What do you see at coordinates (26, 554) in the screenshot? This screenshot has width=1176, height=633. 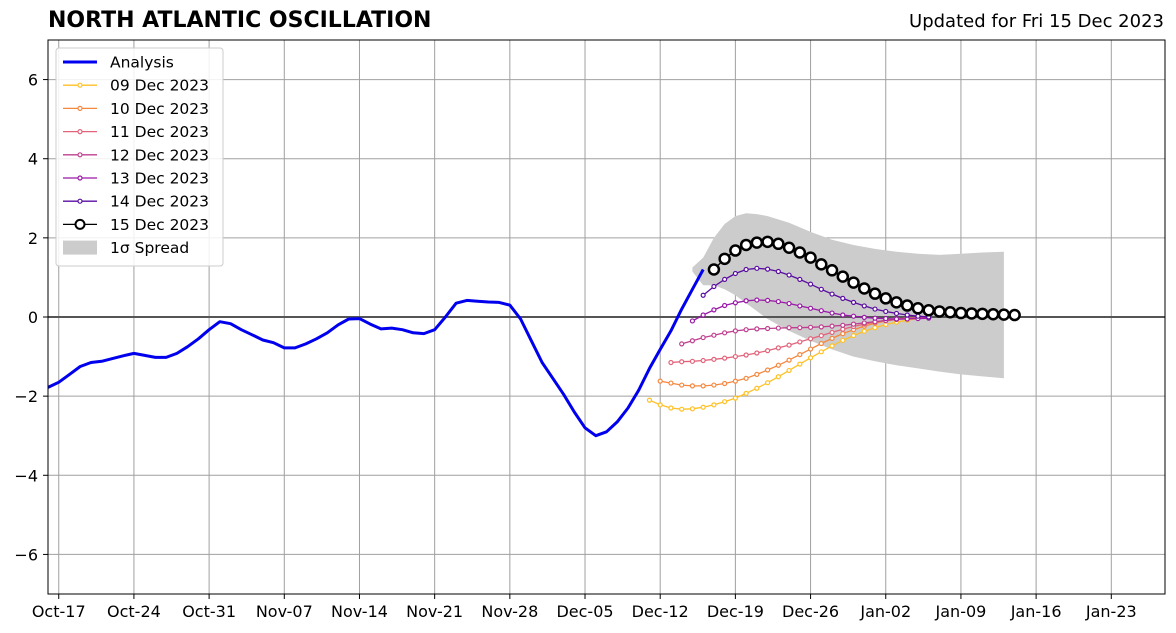 I see `y-tick-label: −6` at bounding box center [26, 554].